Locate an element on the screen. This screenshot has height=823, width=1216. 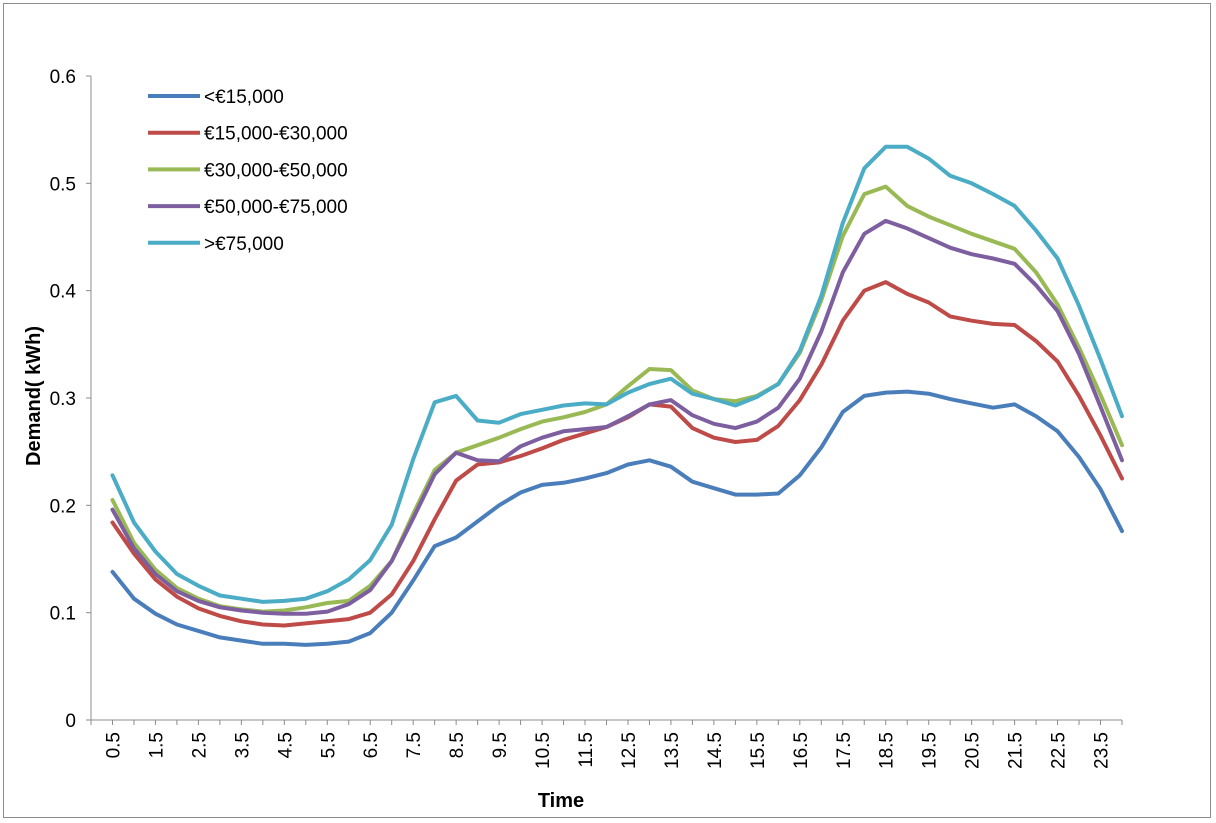
legend-label-2: €15,000-€30,000 is located at coordinates (276, 134).